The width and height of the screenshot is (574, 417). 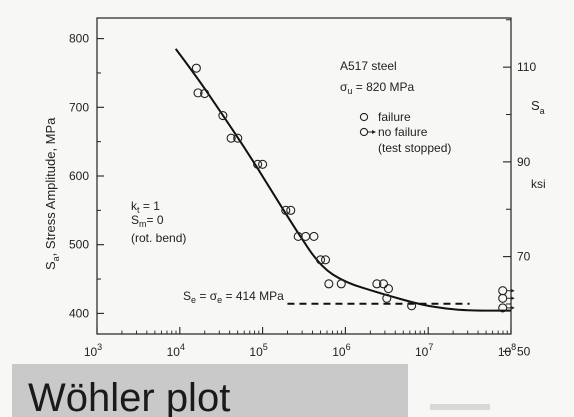 What do you see at coordinates (368, 66) in the screenshot?
I see `material-label: A517 steel` at bounding box center [368, 66].